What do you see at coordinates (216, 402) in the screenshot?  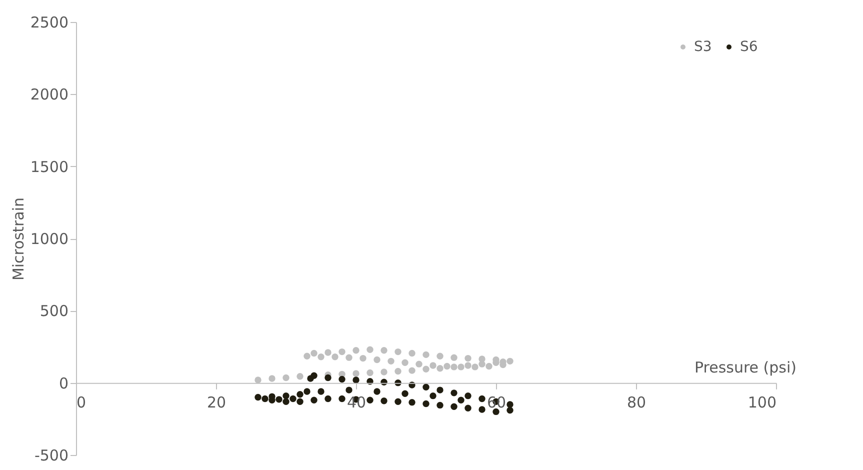 I see `x-tick-label: 20` at bounding box center [216, 402].